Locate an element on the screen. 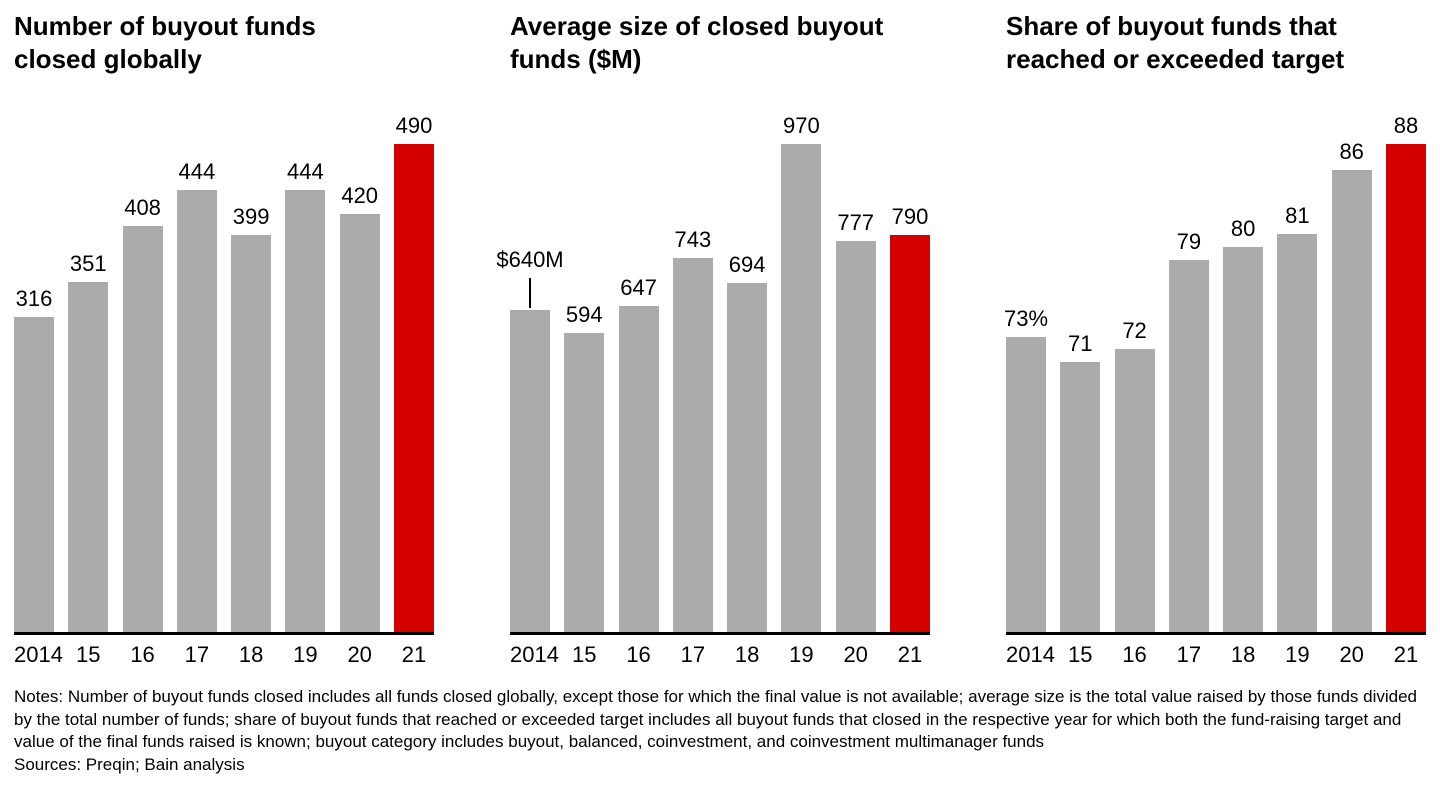  bar-column: 743 is located at coordinates (692, 429).